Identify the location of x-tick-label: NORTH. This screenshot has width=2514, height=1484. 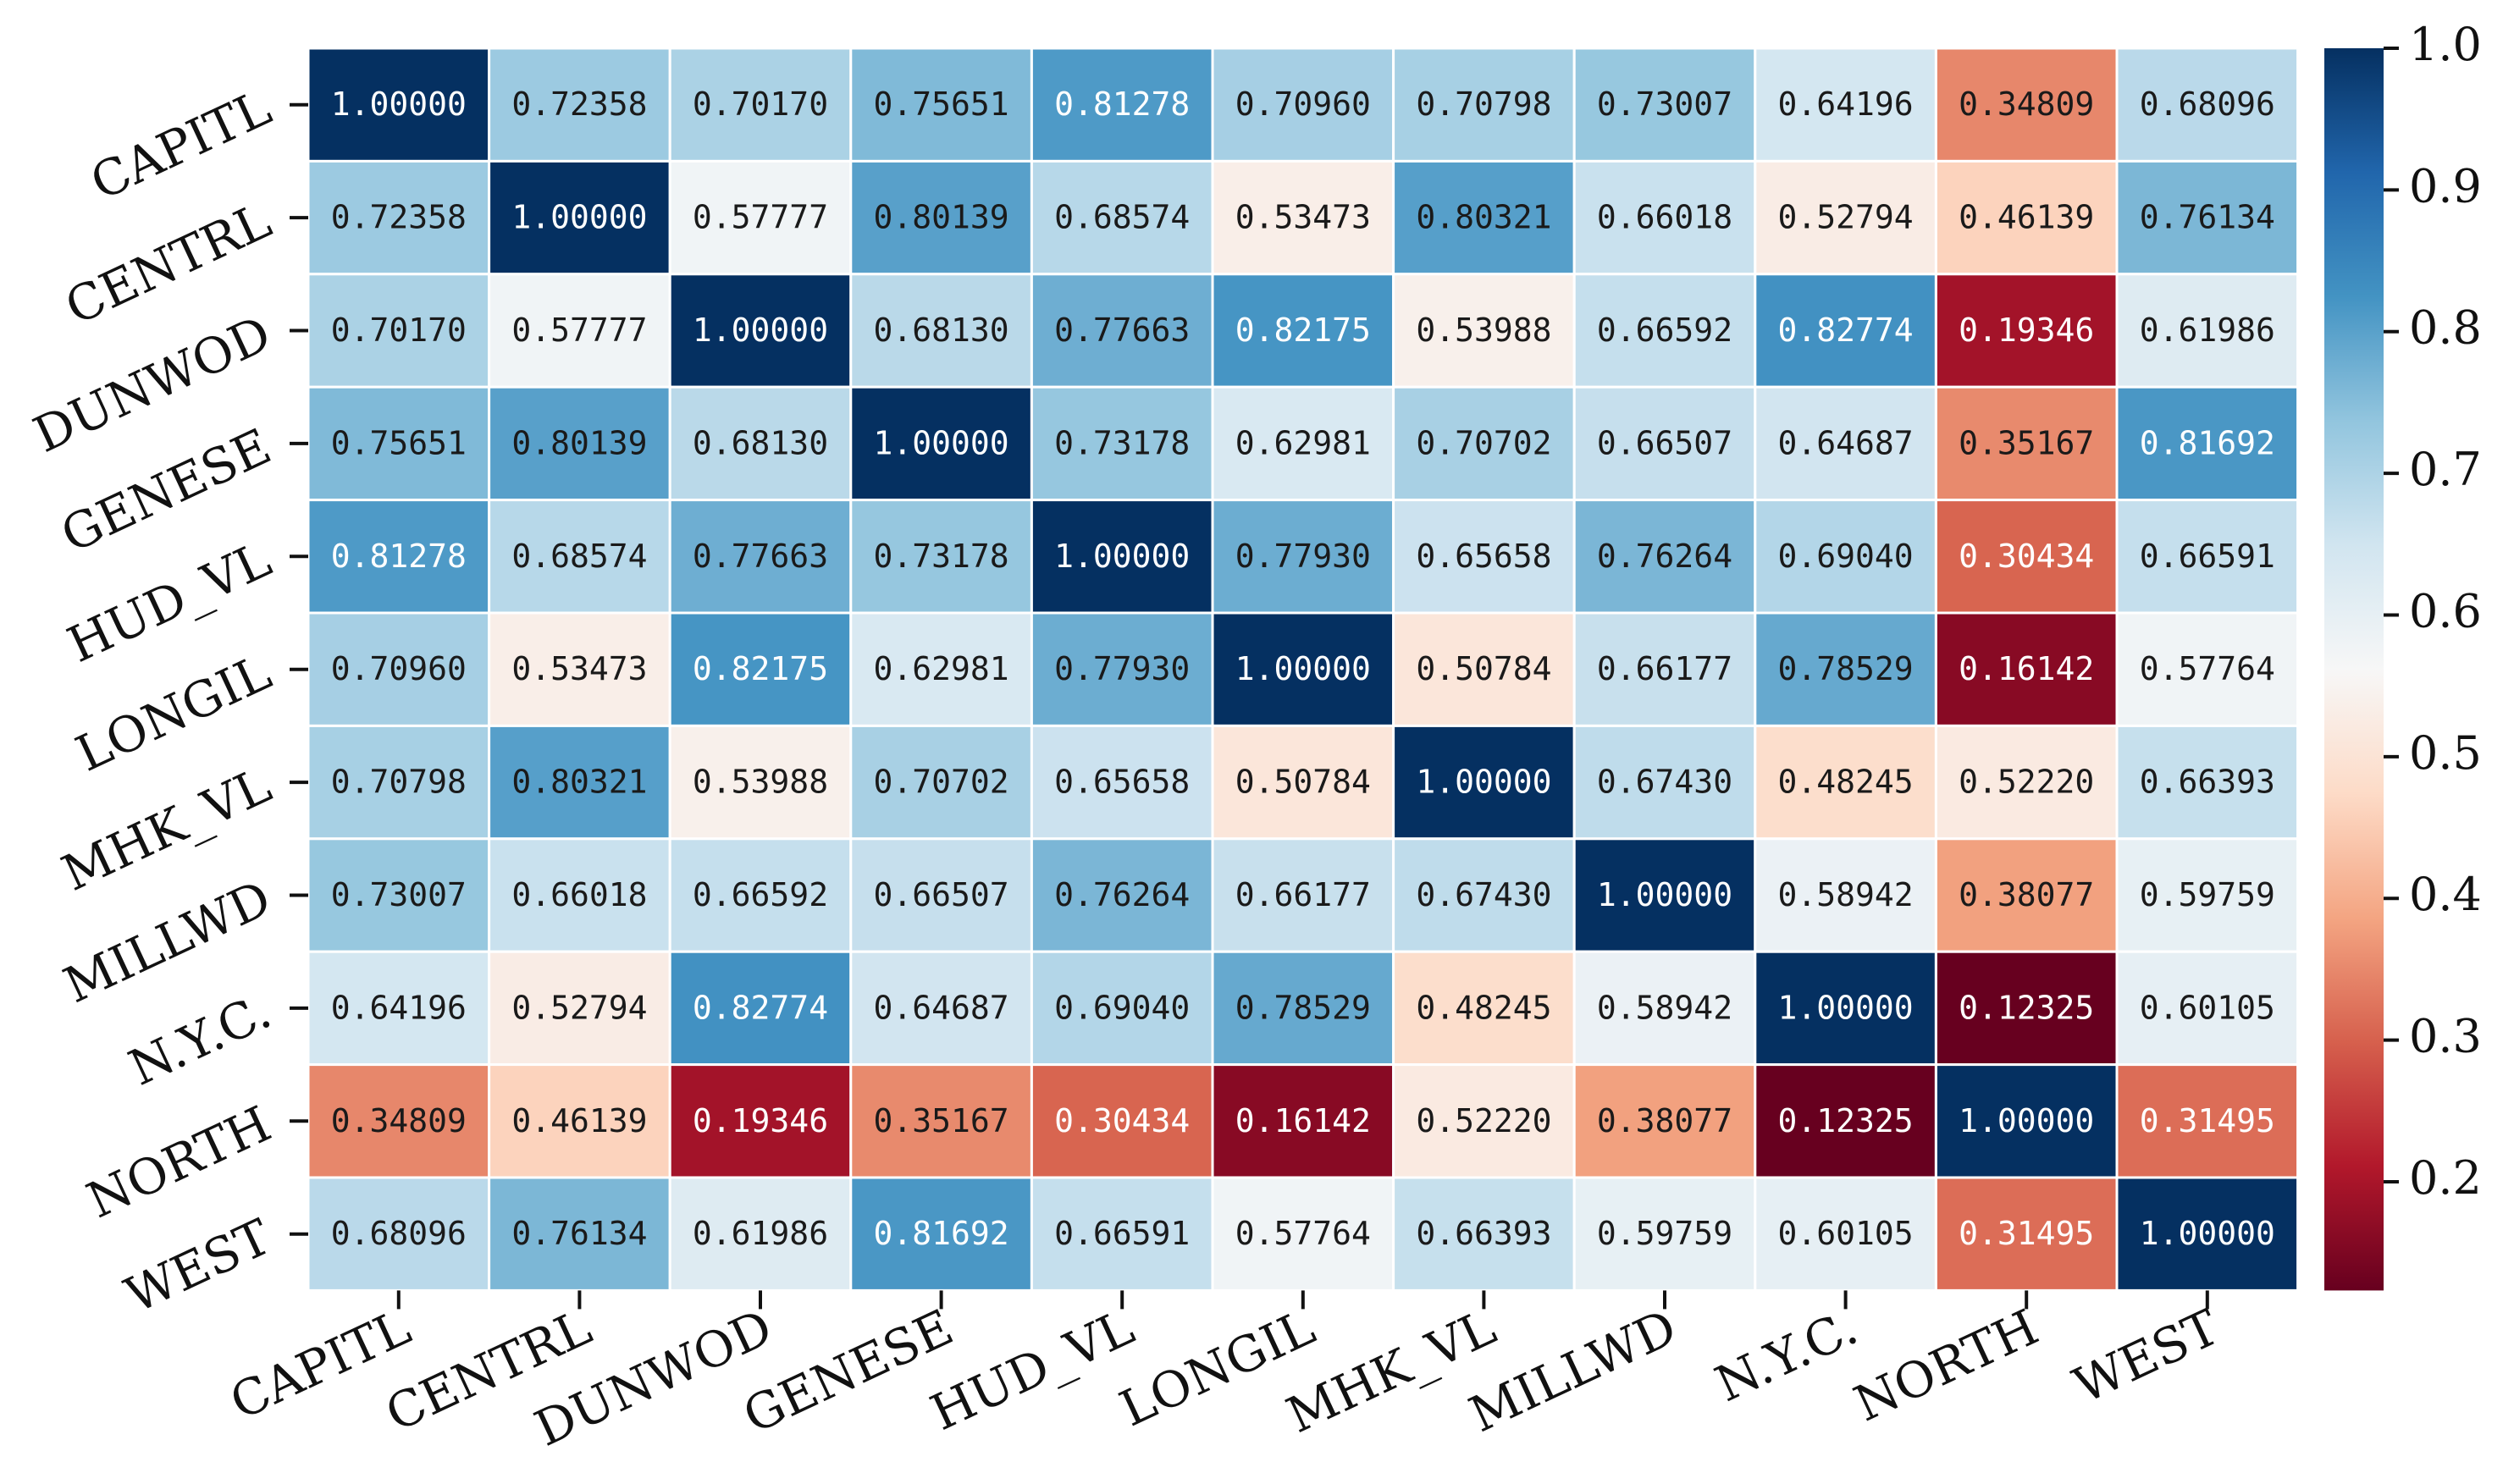
(1946, 1365).